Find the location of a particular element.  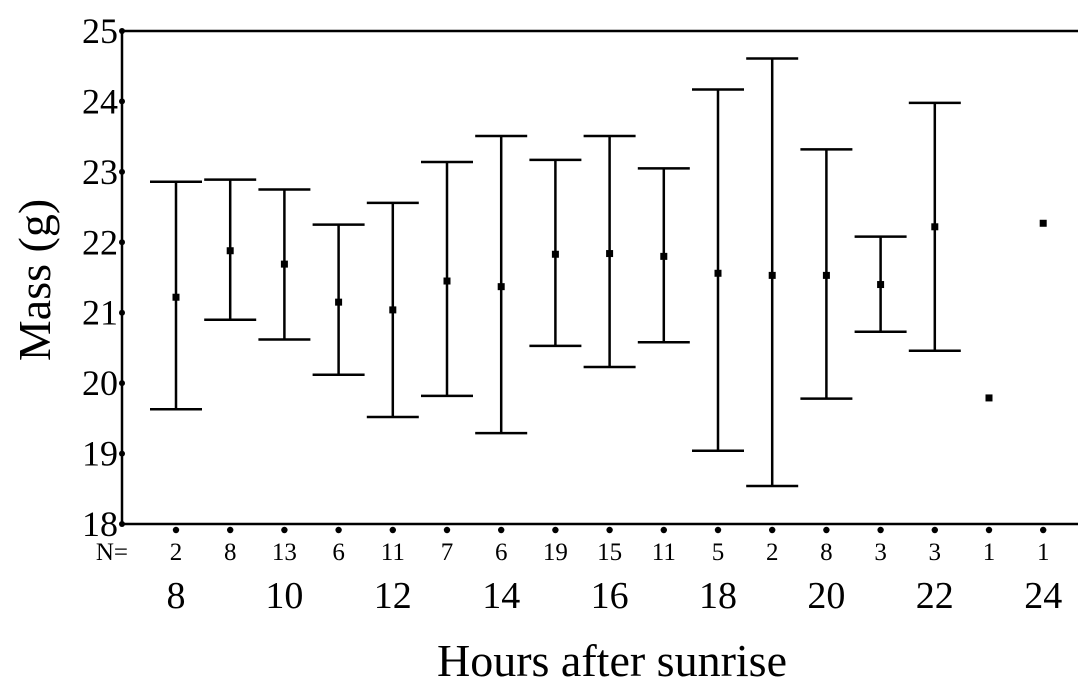

x-tick-label: 12 is located at coordinates (393, 596).